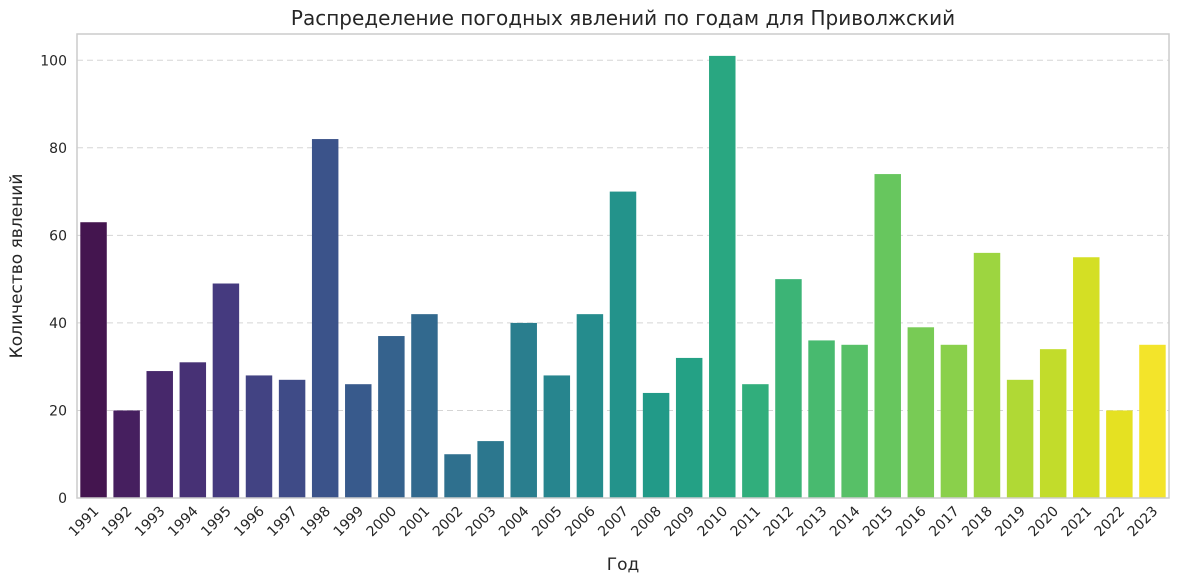 This screenshot has width=1181, height=584. I want to click on x-tick-label: 2012, so click(779, 522).